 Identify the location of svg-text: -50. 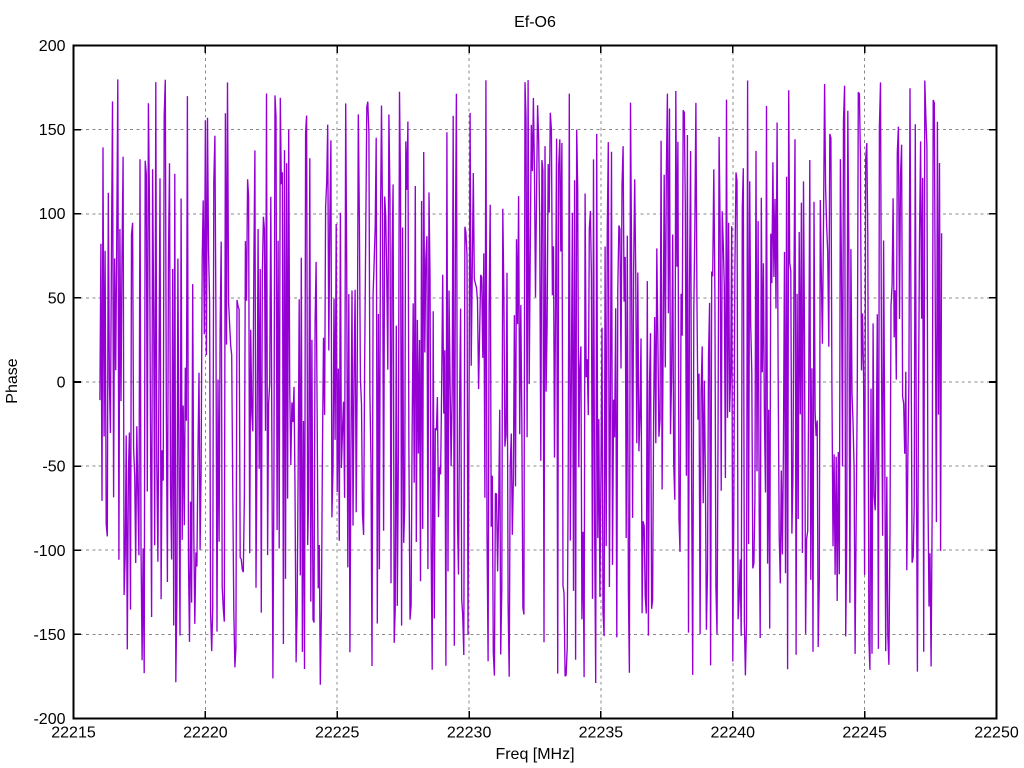
(53, 467).